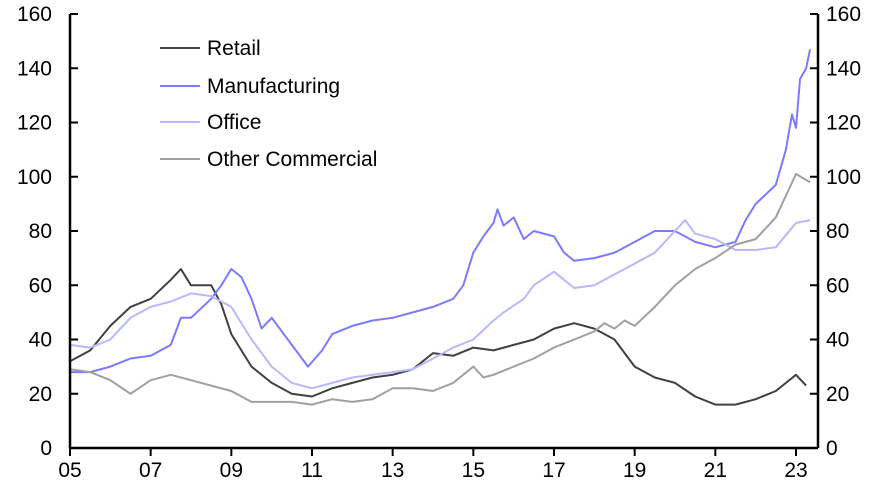 This screenshot has height=498, width=885. Describe the element at coordinates (795, 470) in the screenshot. I see `x-tick-label: 23` at that location.